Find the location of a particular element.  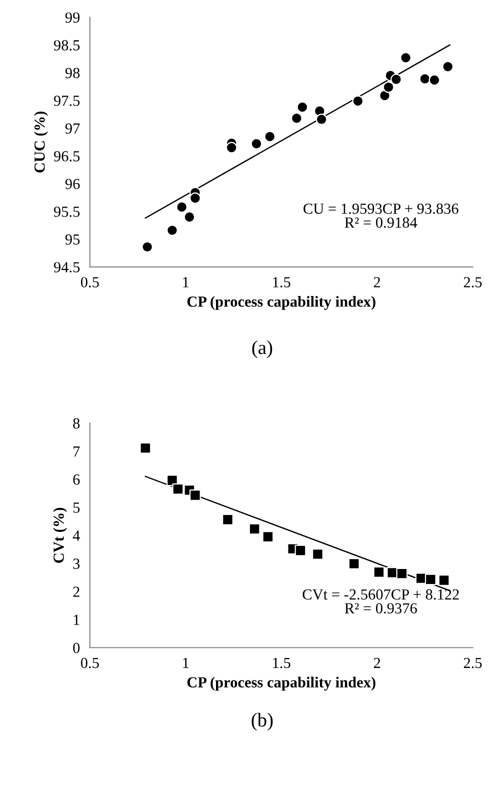

y-tick-label: 94.5 is located at coordinates (67, 267).